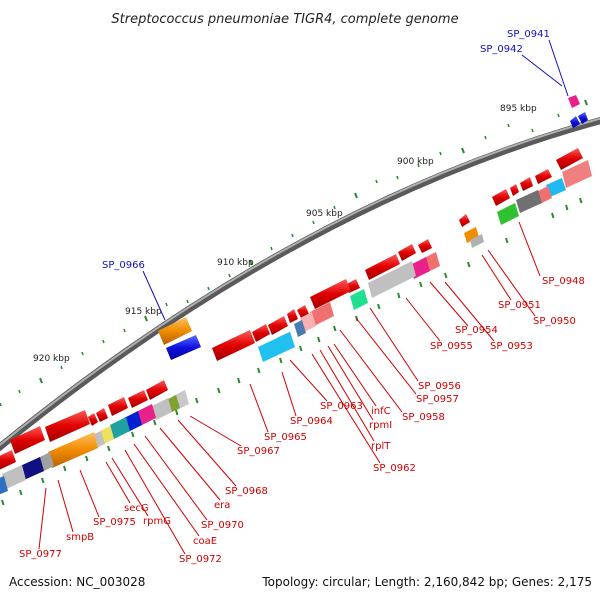 The width and height of the screenshot is (600, 600). I want to click on gene-label-sp0942: SP_0942, so click(501, 49).